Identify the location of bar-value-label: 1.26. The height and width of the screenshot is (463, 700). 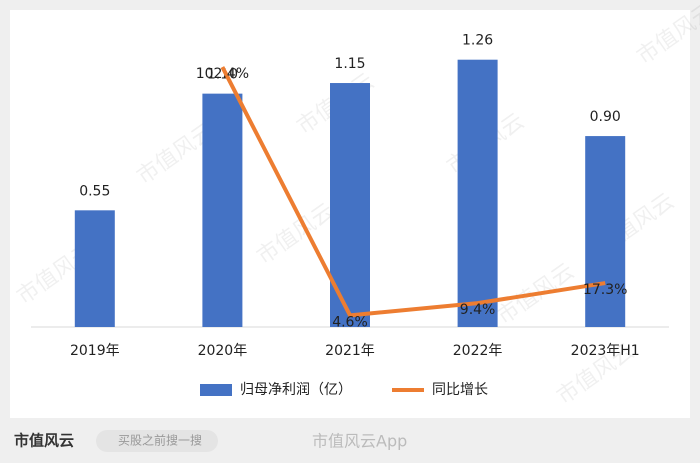
(477, 41).